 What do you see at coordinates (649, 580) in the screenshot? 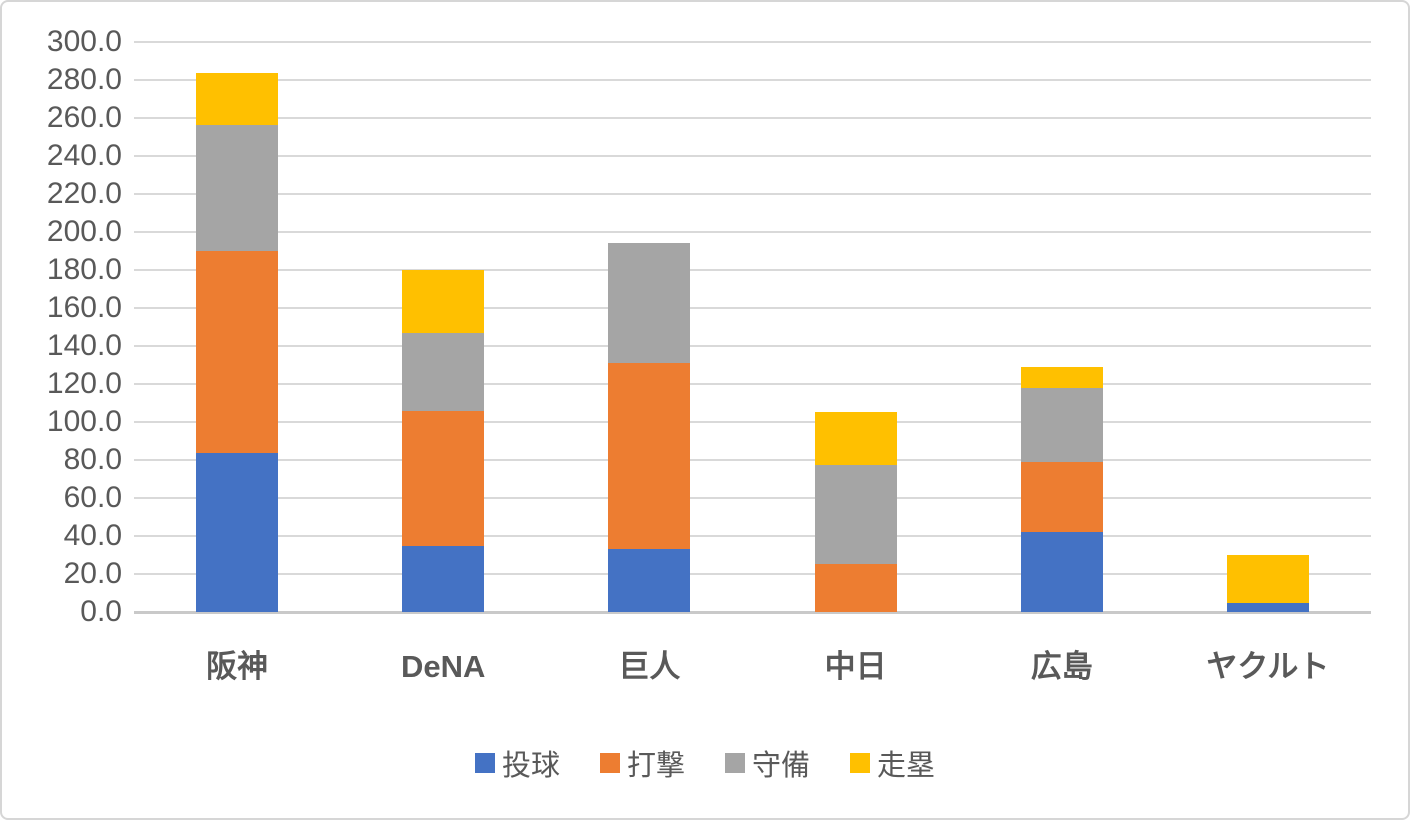
I see `bar-segment-c2-s0` at bounding box center [649, 580].